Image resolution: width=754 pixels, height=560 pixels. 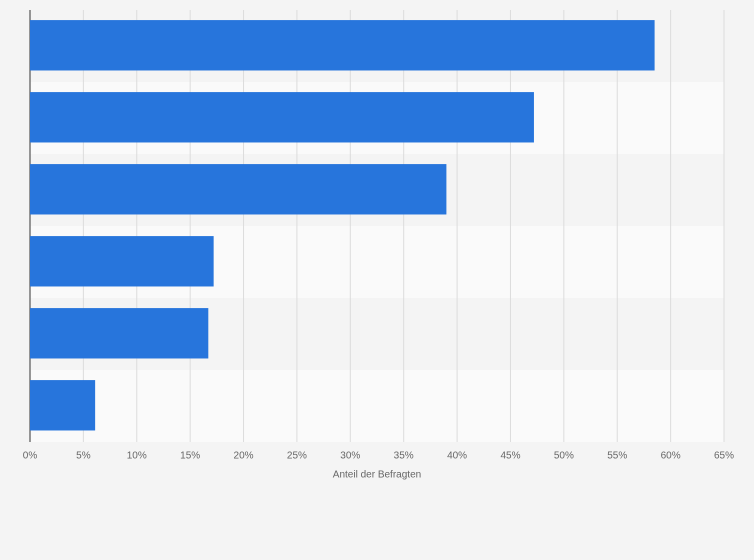 I want to click on x-tick-label: 25%, so click(x=297, y=456).